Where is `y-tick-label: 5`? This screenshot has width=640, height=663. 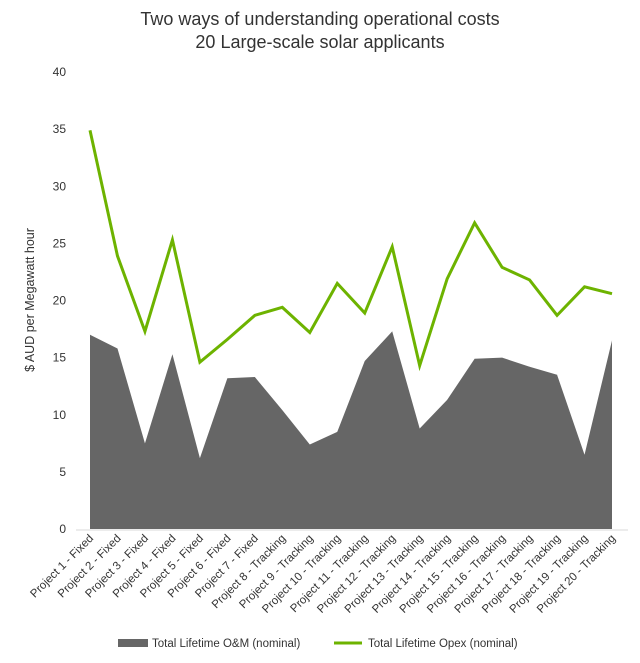
y-tick-label: 5 is located at coordinates (62, 472).